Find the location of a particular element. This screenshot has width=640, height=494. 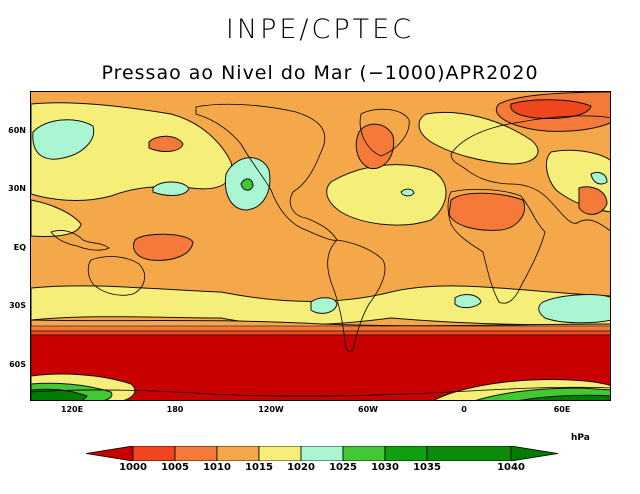

field-1005-1010-aleutian is located at coordinates (166, 143).